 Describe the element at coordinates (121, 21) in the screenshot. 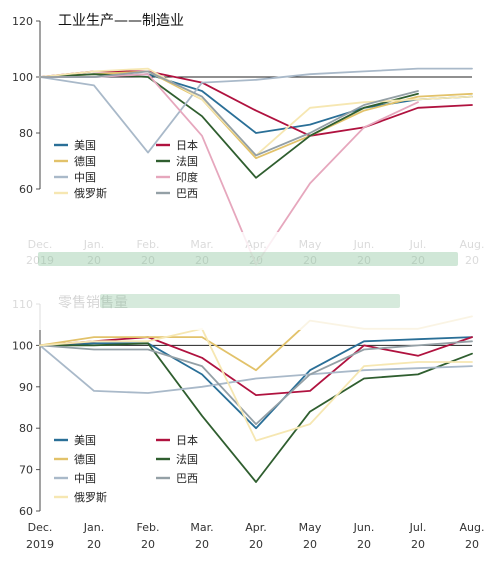

I see `chart-title: 工业生产——制造业` at that location.